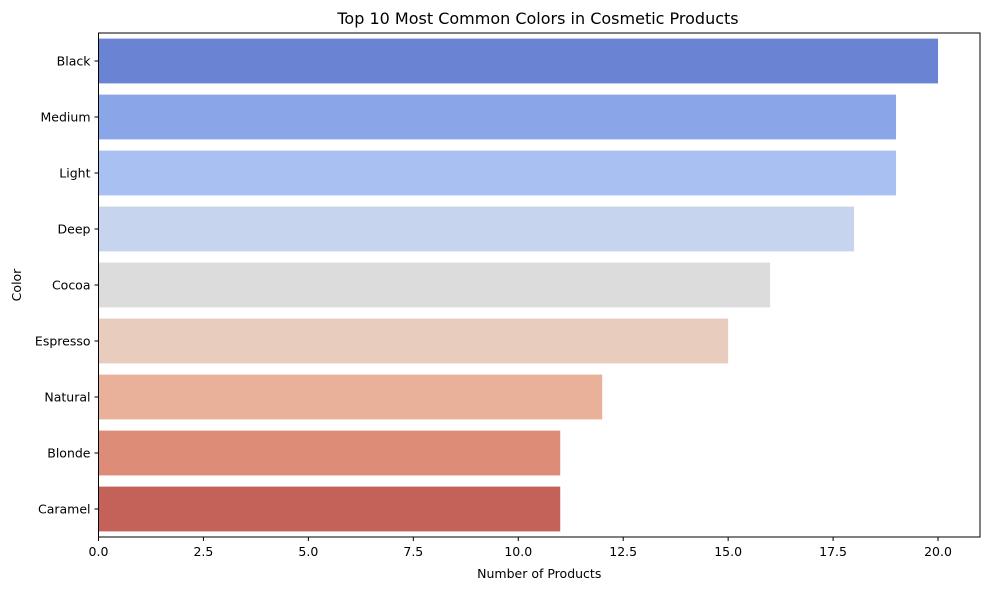 The image size is (989, 594). Describe the element at coordinates (413, 341) in the screenshot. I see `bar-espresso` at that location.